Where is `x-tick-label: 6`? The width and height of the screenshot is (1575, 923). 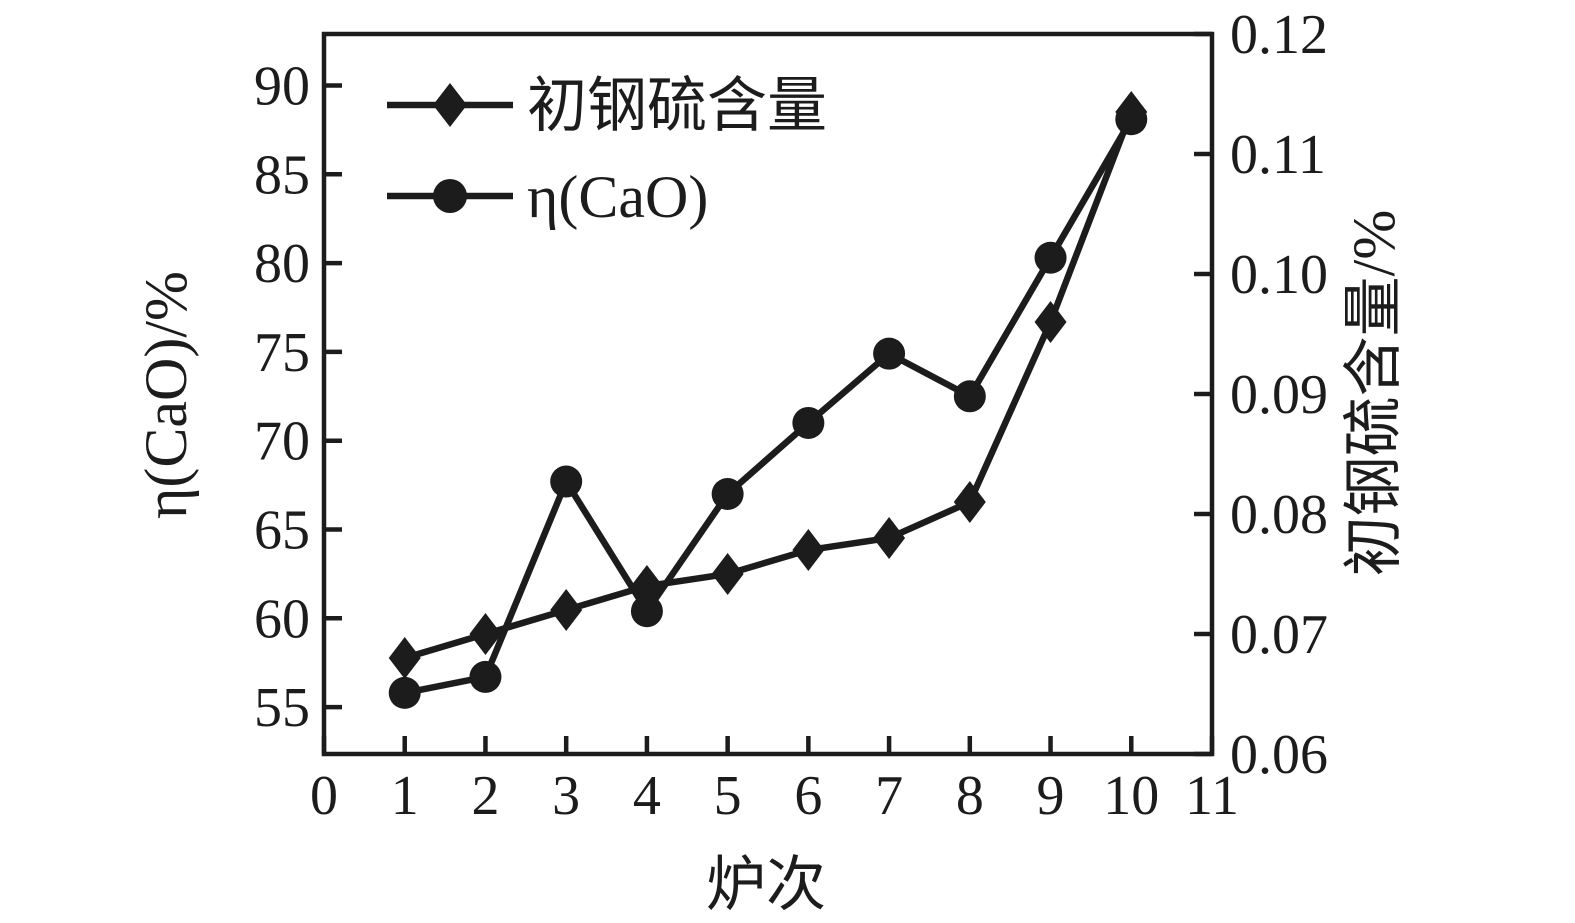
x-tick-label: 6 is located at coordinates (808, 796).